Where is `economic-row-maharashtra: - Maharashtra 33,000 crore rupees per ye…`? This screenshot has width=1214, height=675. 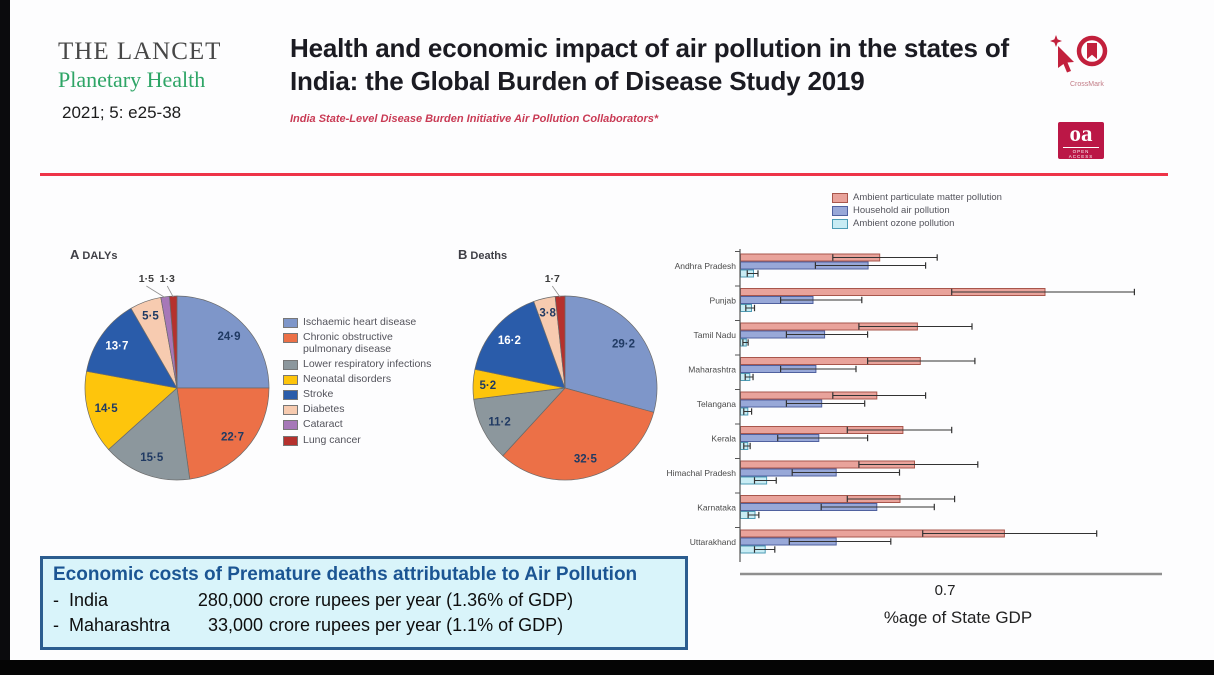 economic-row-maharashtra: - Maharashtra 33,000 crore rupees per ye… is located at coordinates (364, 625).